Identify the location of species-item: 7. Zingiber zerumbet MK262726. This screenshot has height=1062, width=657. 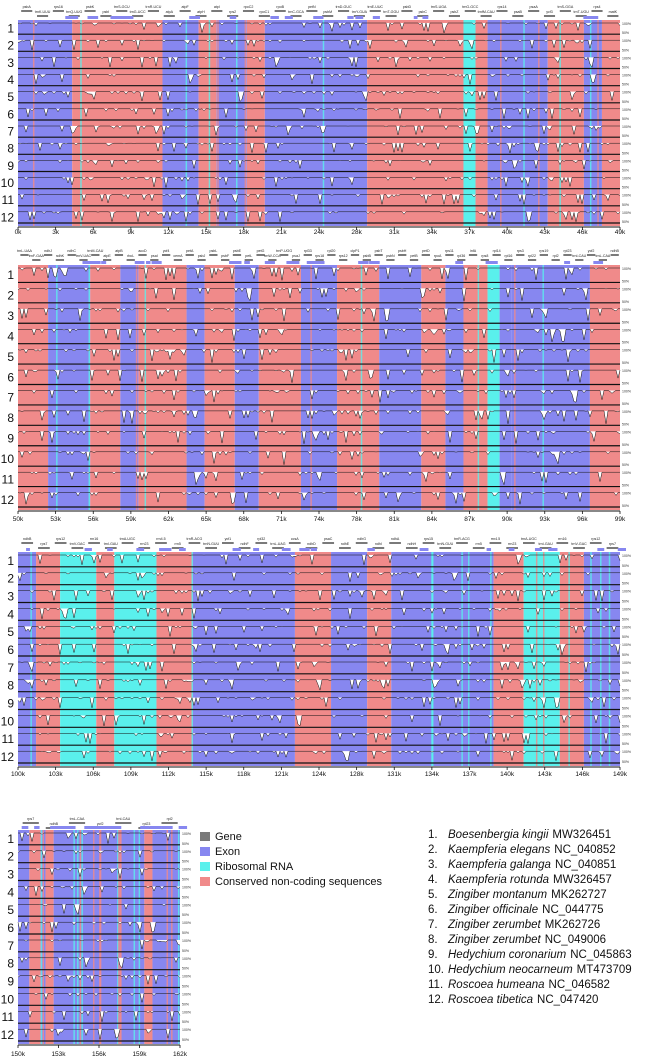
(530, 926).